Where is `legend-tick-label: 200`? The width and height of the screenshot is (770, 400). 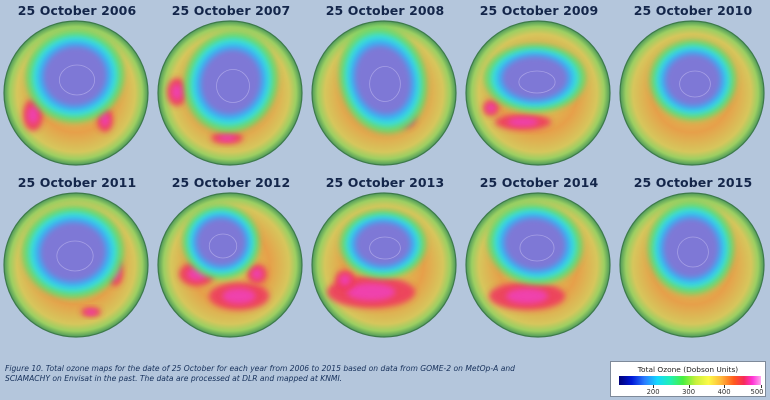
legend-tick-label: 200 is located at coordinates (653, 392).